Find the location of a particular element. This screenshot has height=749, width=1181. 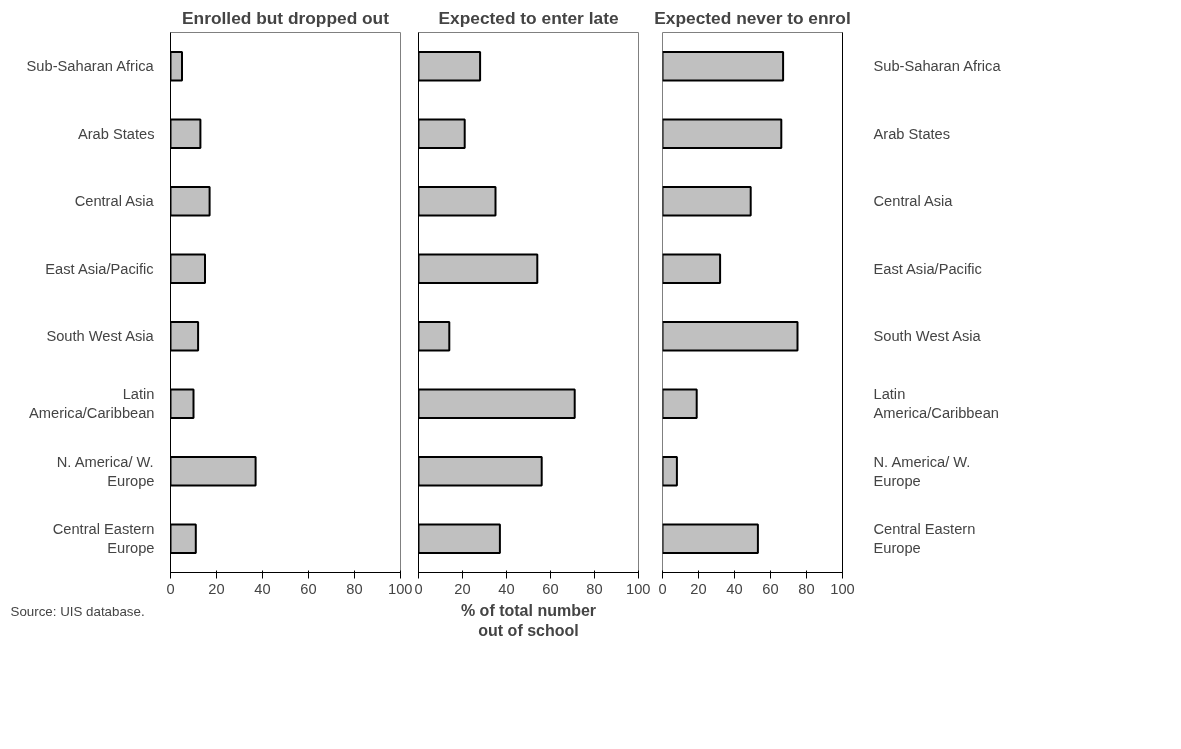

x-axis-title: % of total number out of school is located at coordinates (528, 620).